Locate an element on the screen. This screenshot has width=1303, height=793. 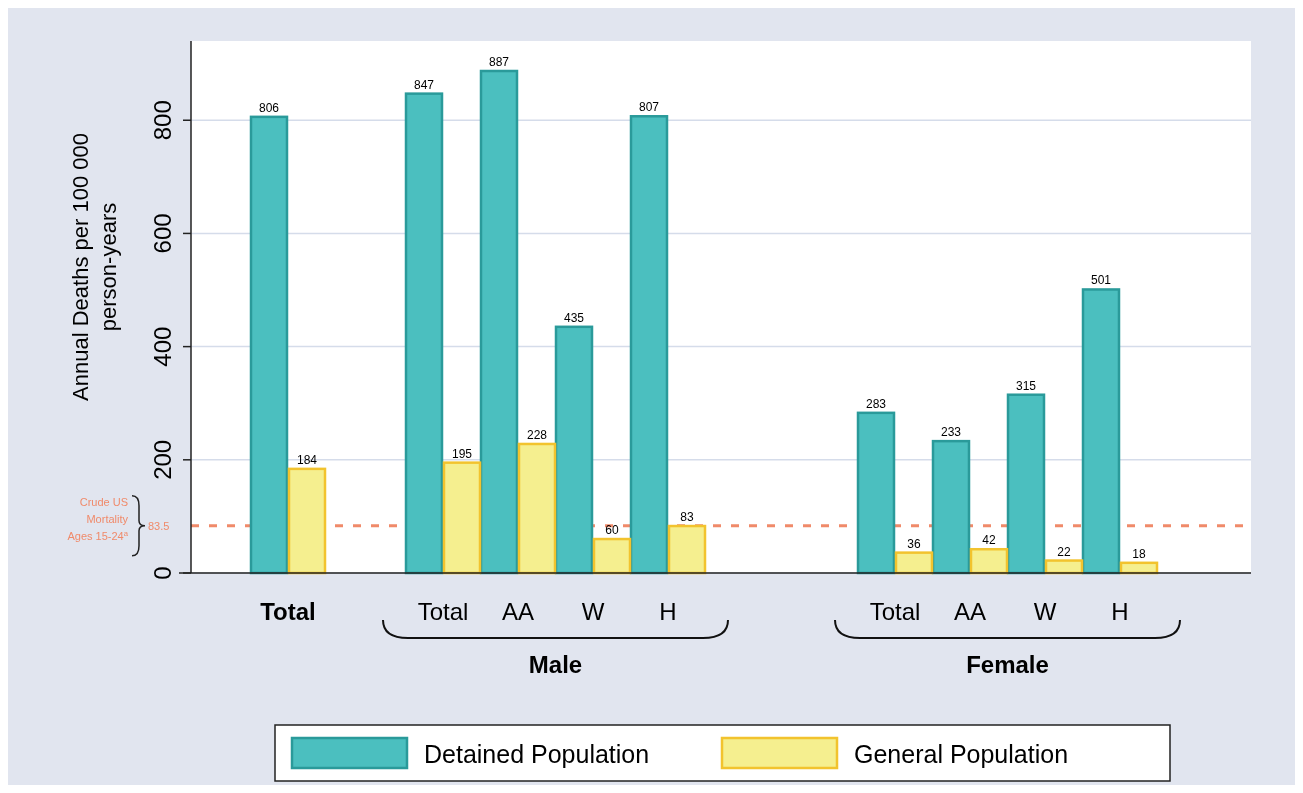
data-label: 18 is located at coordinates (1139, 553).